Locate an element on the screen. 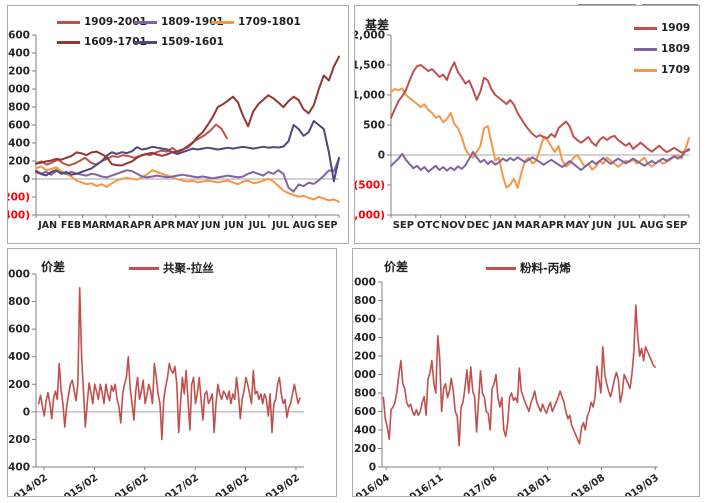  svg-text: 2018/01 is located at coordinates (532, 484).